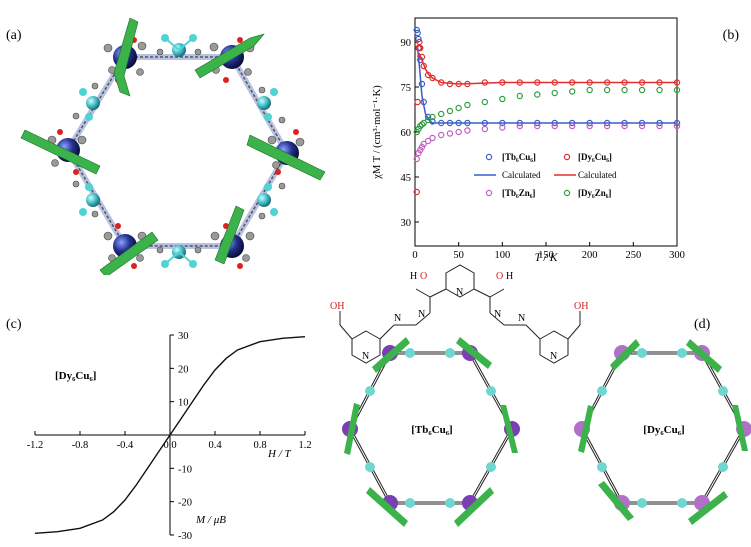 The width and height of the screenshot is (751, 547). I want to click on ring-right-arrows, so click(663, 432).